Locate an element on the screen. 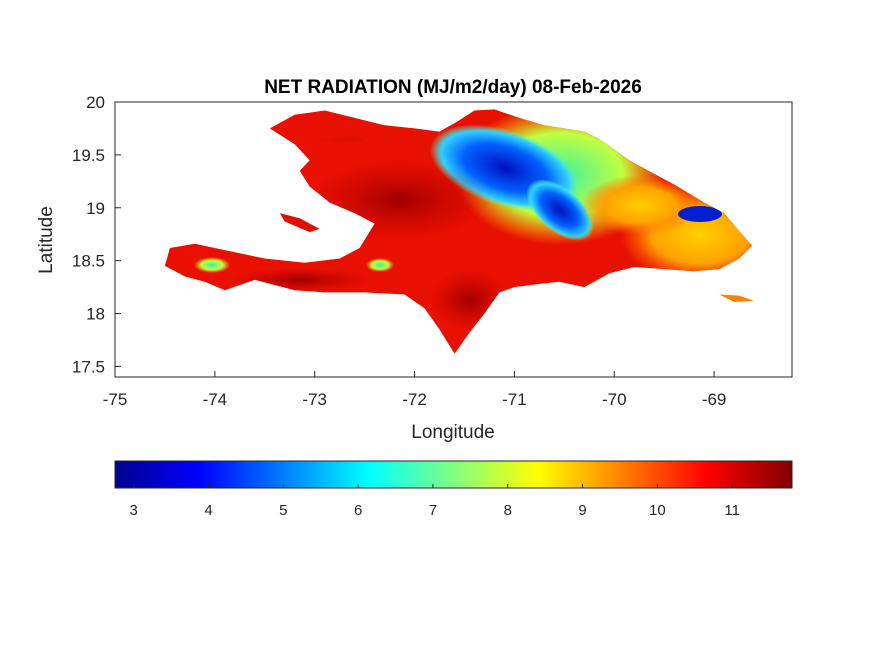  y-tick-label: 17.5 is located at coordinates (88, 366).